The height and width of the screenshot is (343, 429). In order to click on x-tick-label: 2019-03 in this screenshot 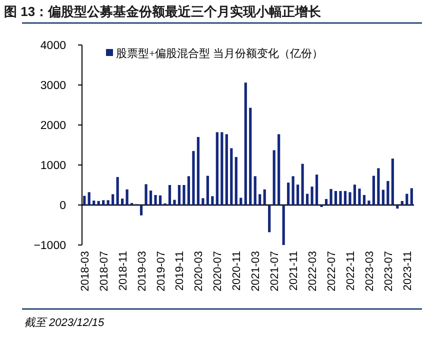, I will do `click(142, 271)`.